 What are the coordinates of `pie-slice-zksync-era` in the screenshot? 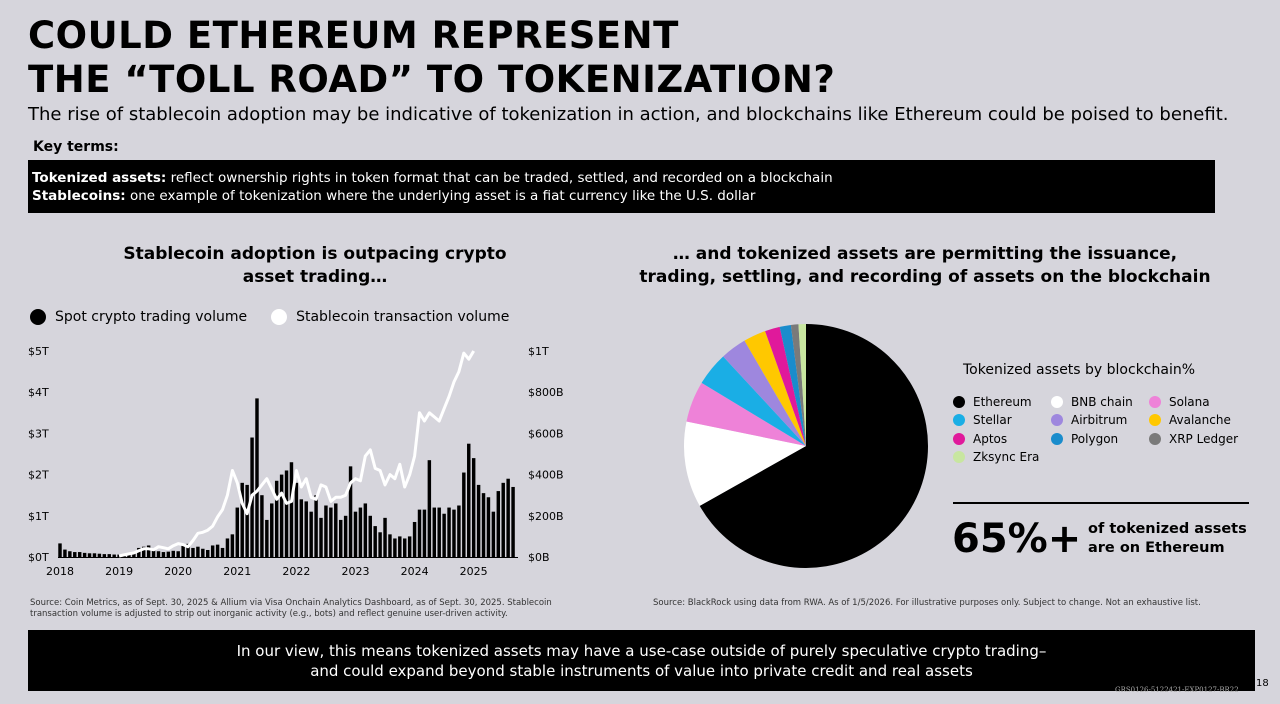 It's located at (802, 385).